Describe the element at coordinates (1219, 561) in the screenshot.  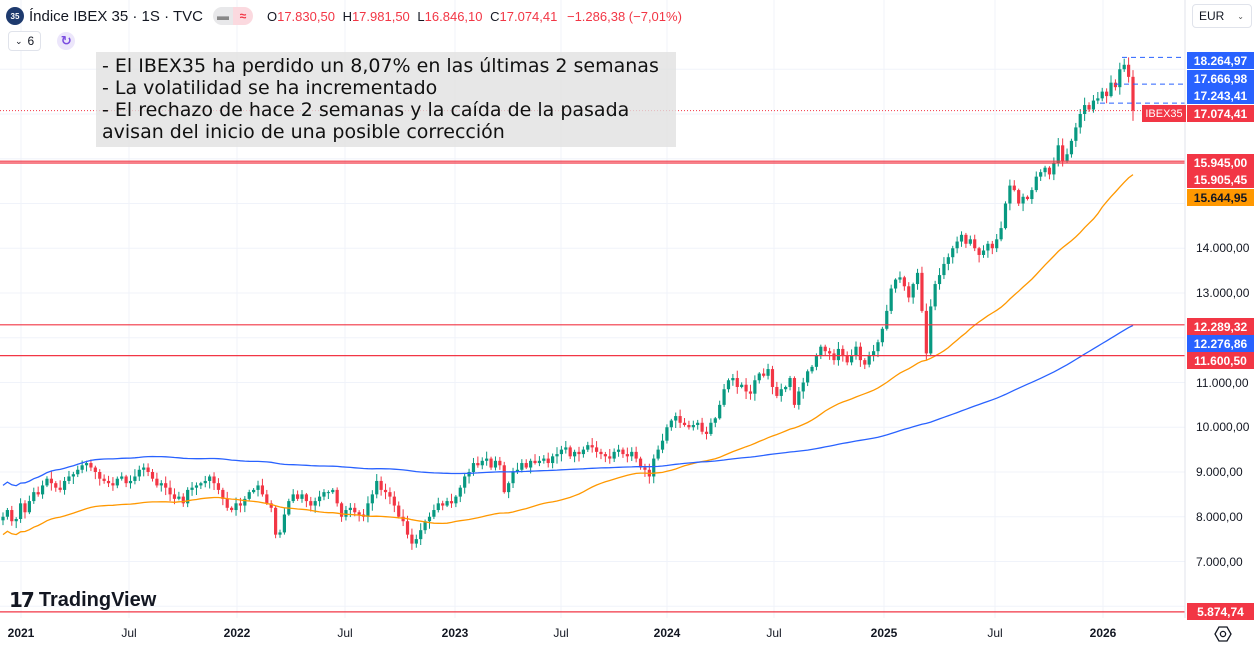
I see `price-tick-label: 7.000,00` at that location.